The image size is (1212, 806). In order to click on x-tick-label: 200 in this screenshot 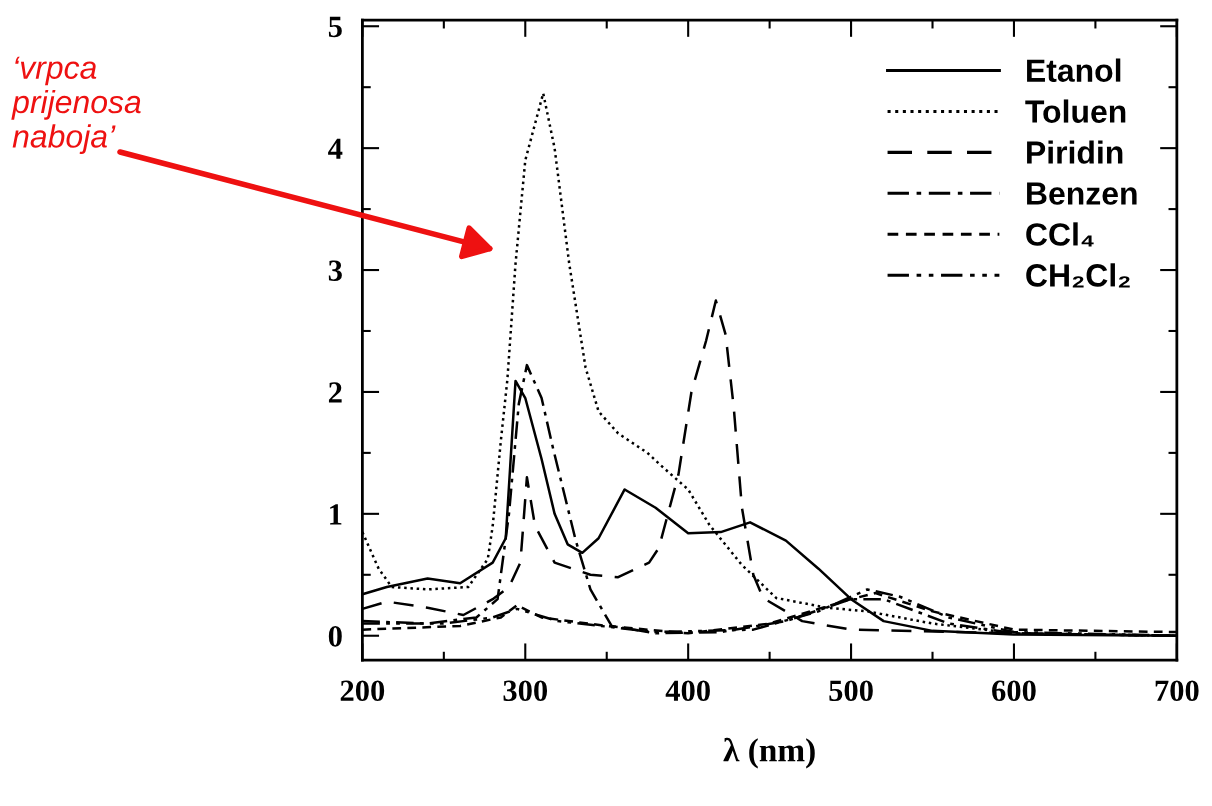, I will do `click(362, 691)`.